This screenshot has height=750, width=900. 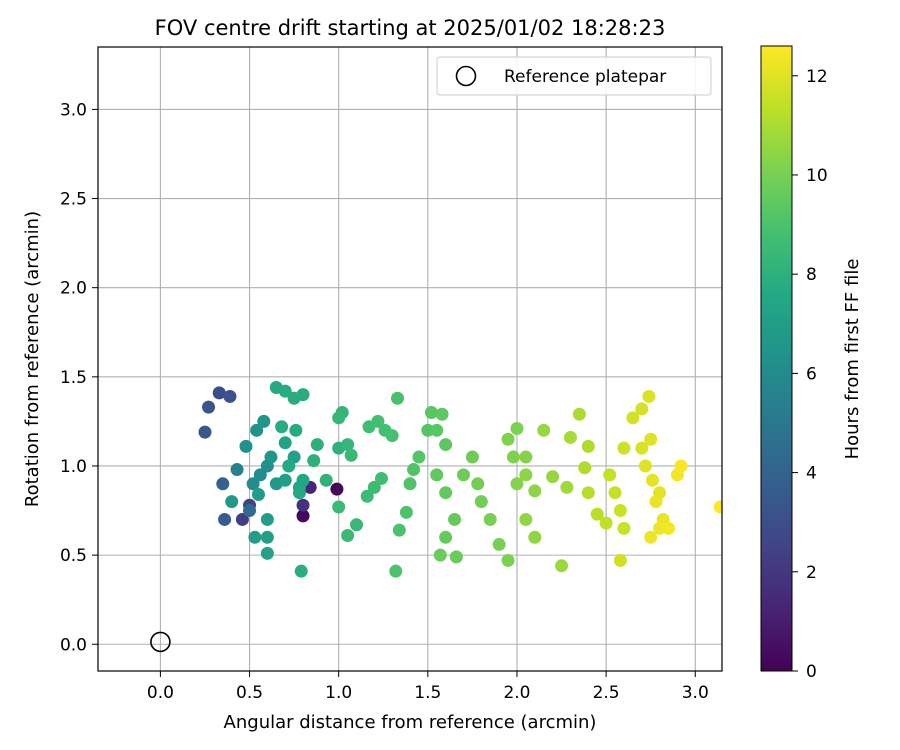 I want to click on legend: Reference platepar, so click(x=574, y=76).